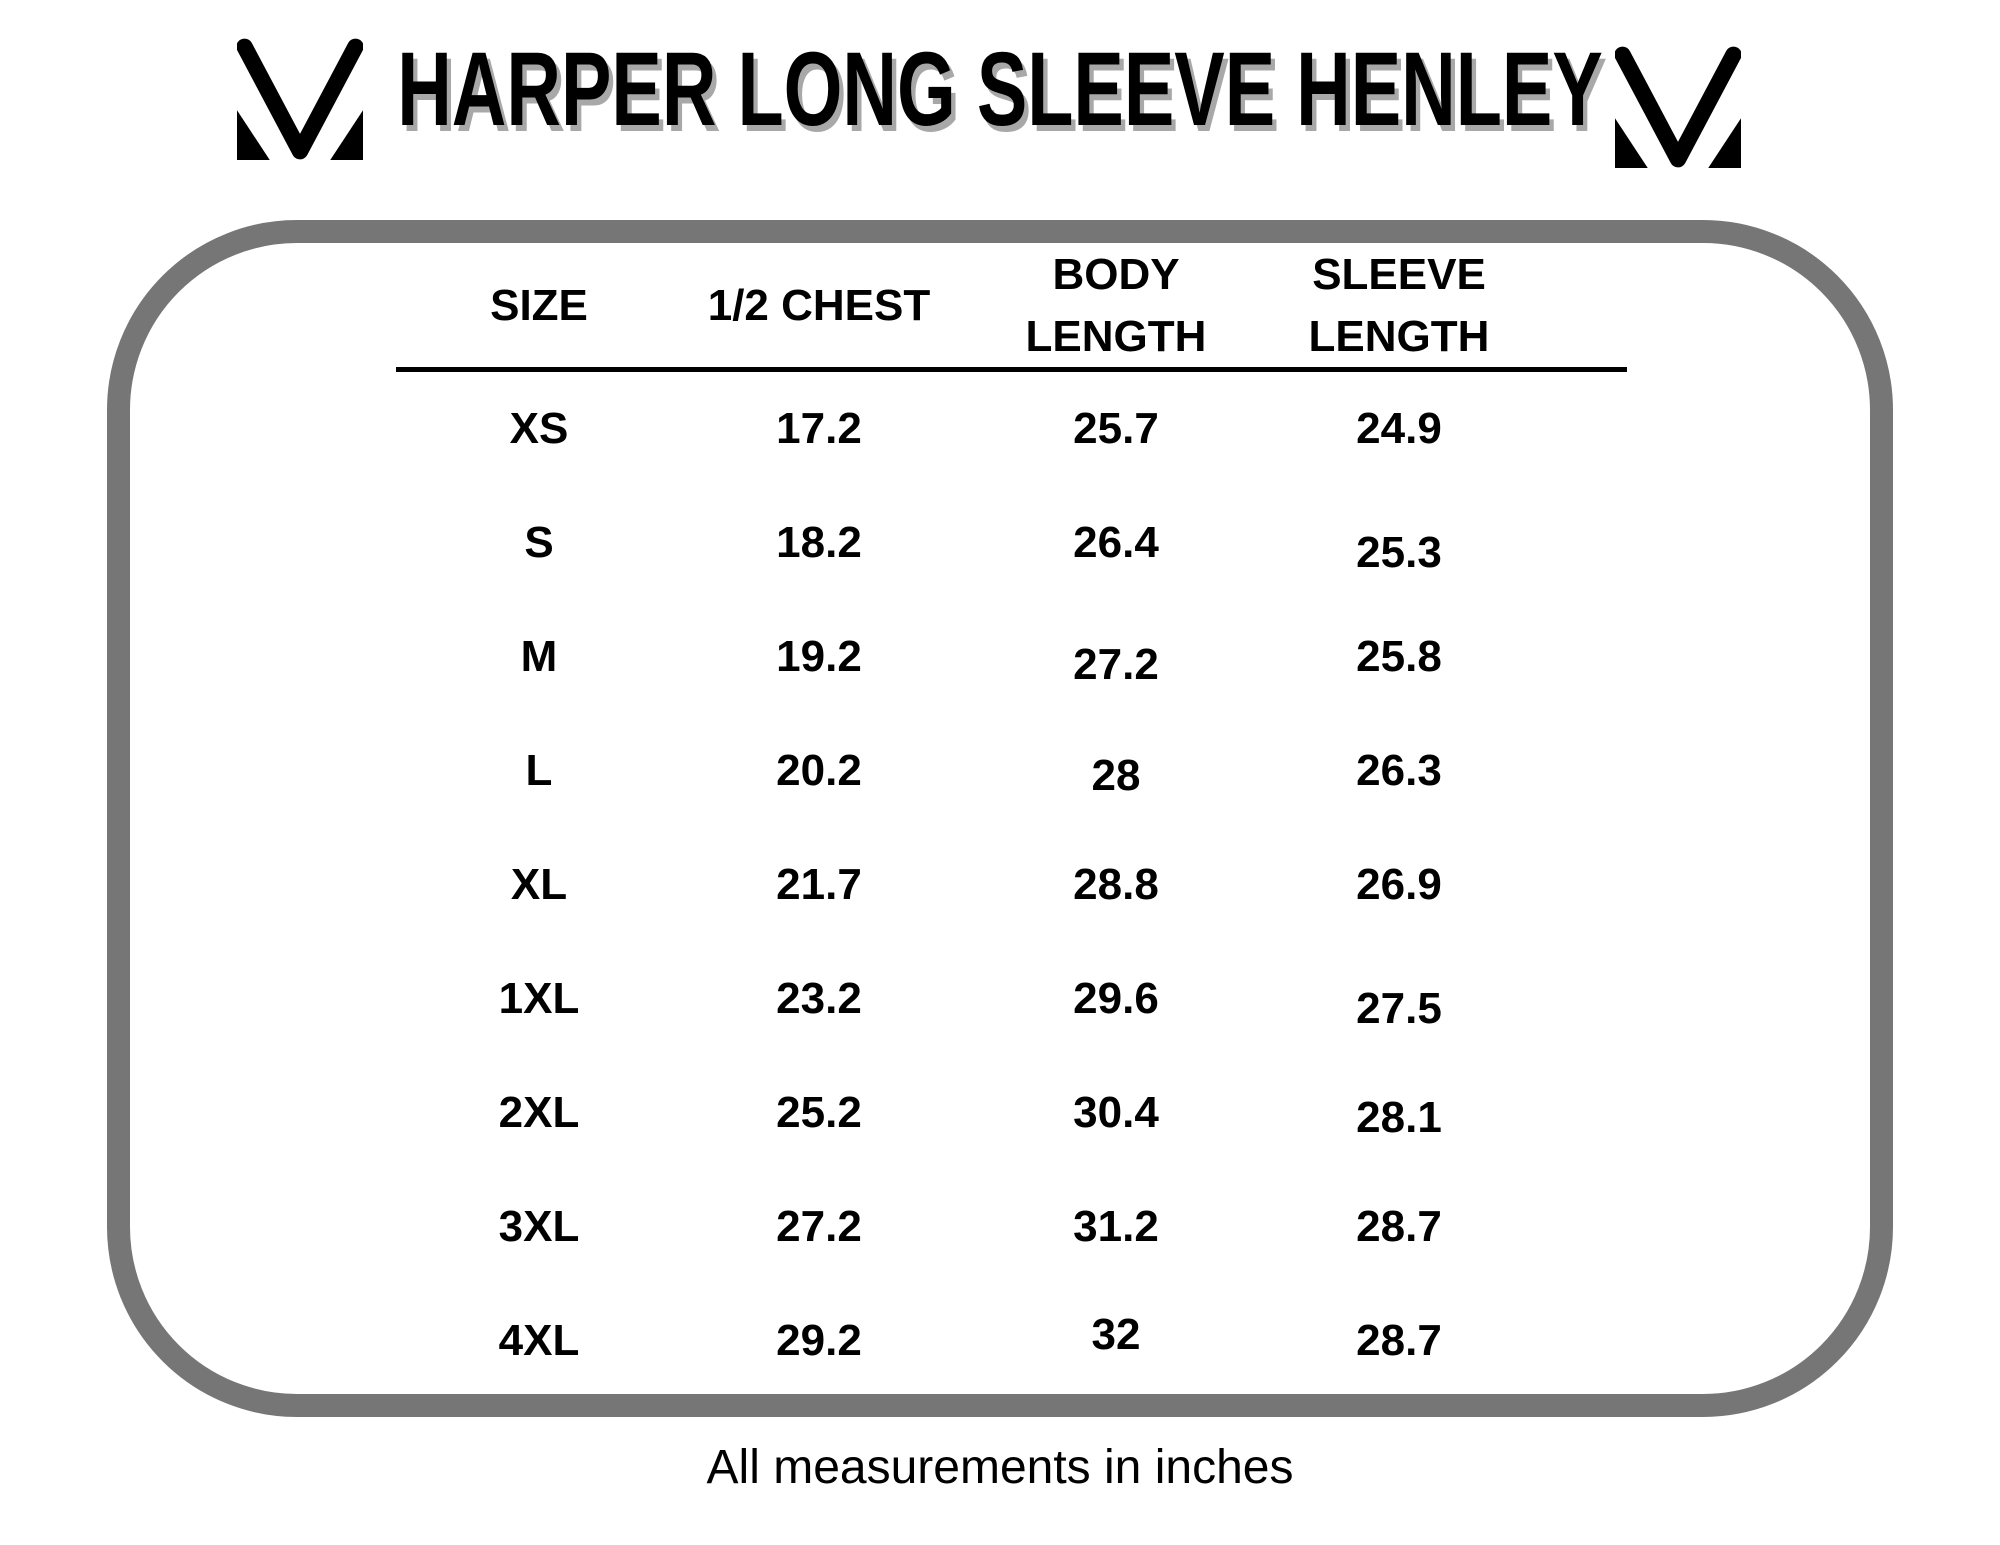  What do you see at coordinates (1011, 429) in the screenshot?
I see `table-row: XS 17.2 25.7 24.9` at bounding box center [1011, 429].